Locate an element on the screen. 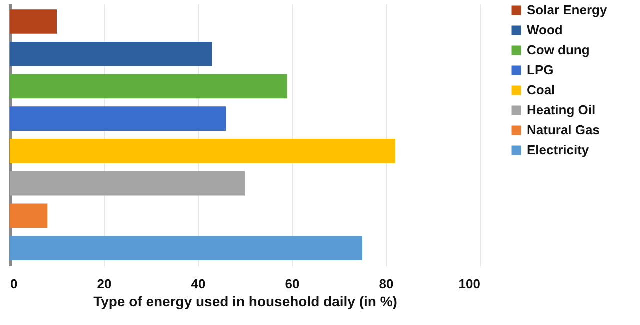 The height and width of the screenshot is (325, 640). legend-label: Coal is located at coordinates (541, 90).